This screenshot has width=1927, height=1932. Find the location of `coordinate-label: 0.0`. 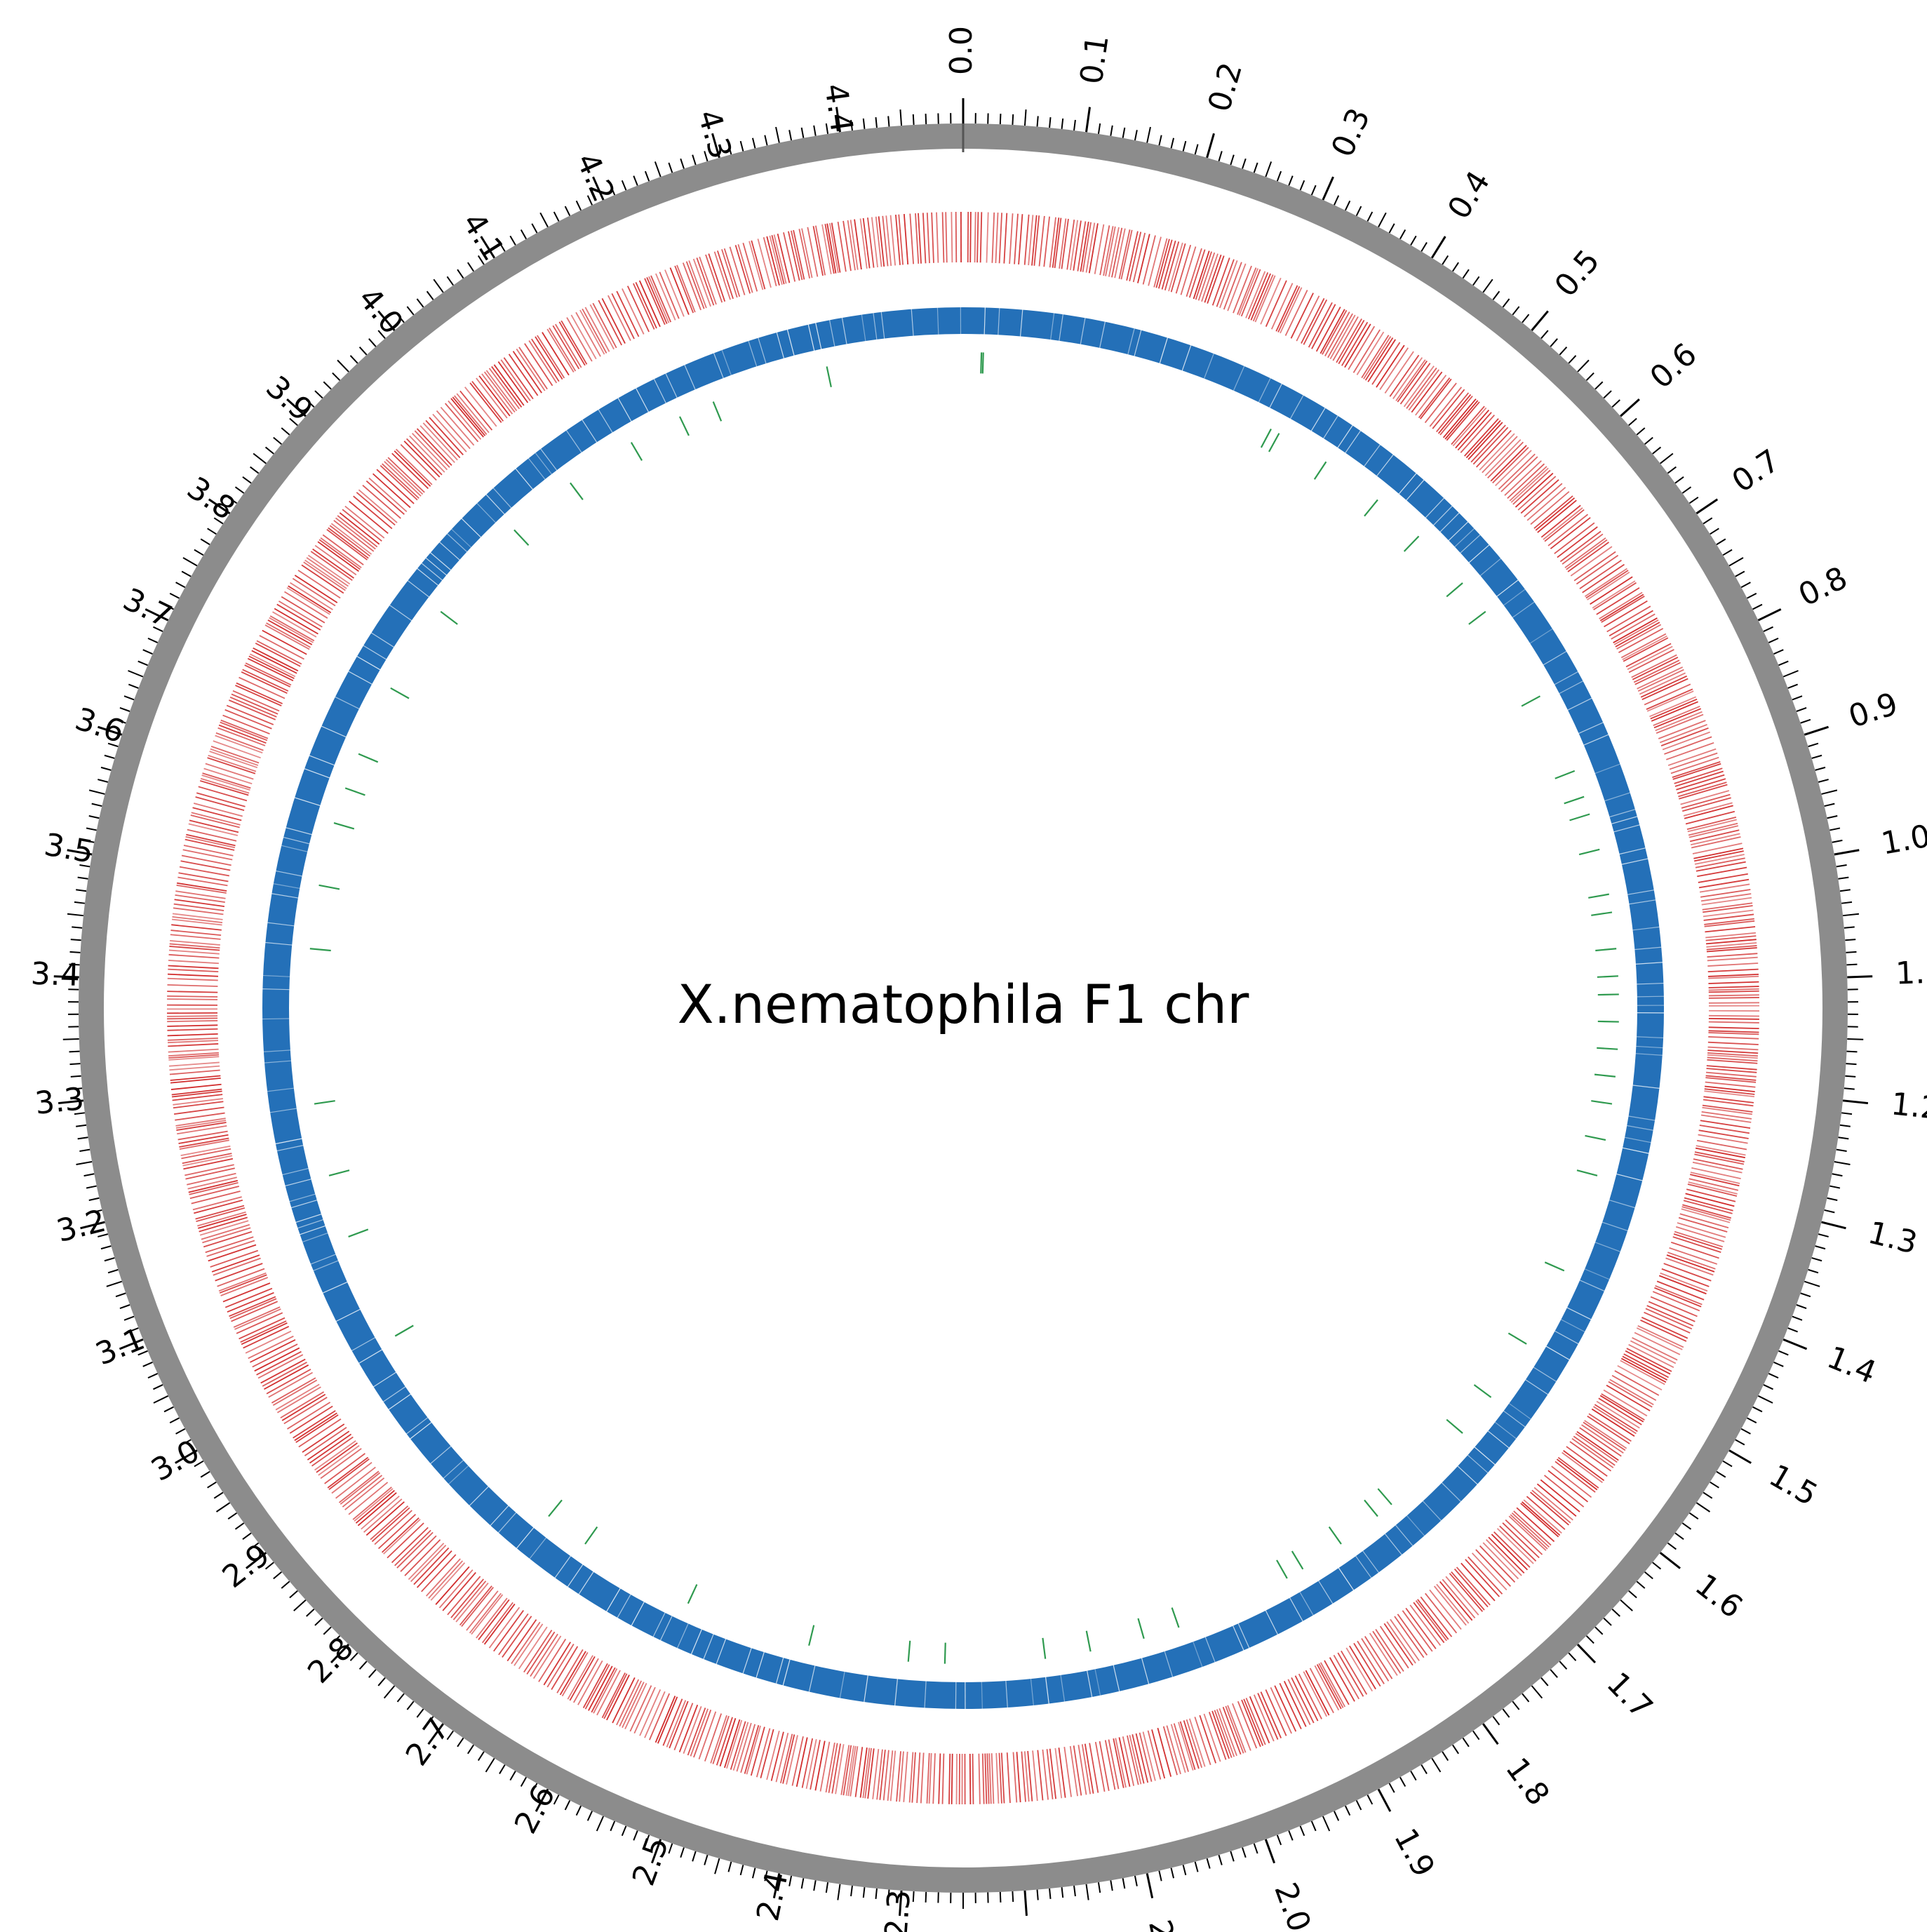

coordinate-label: 0.0 is located at coordinates (961, 51).